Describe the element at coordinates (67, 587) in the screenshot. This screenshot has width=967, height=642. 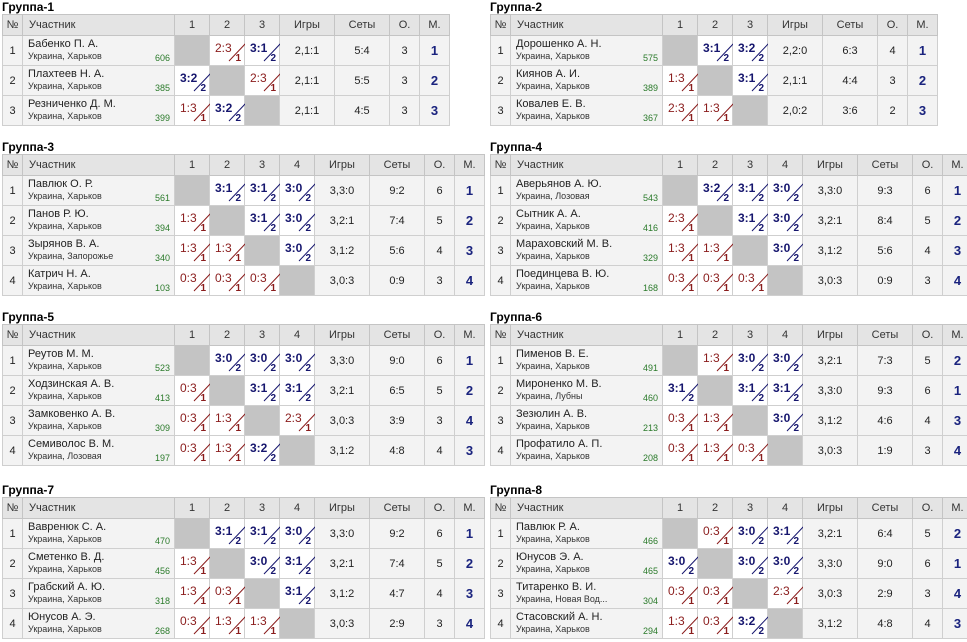
I see `participant-name: Грабский А. Ю.` at that location.